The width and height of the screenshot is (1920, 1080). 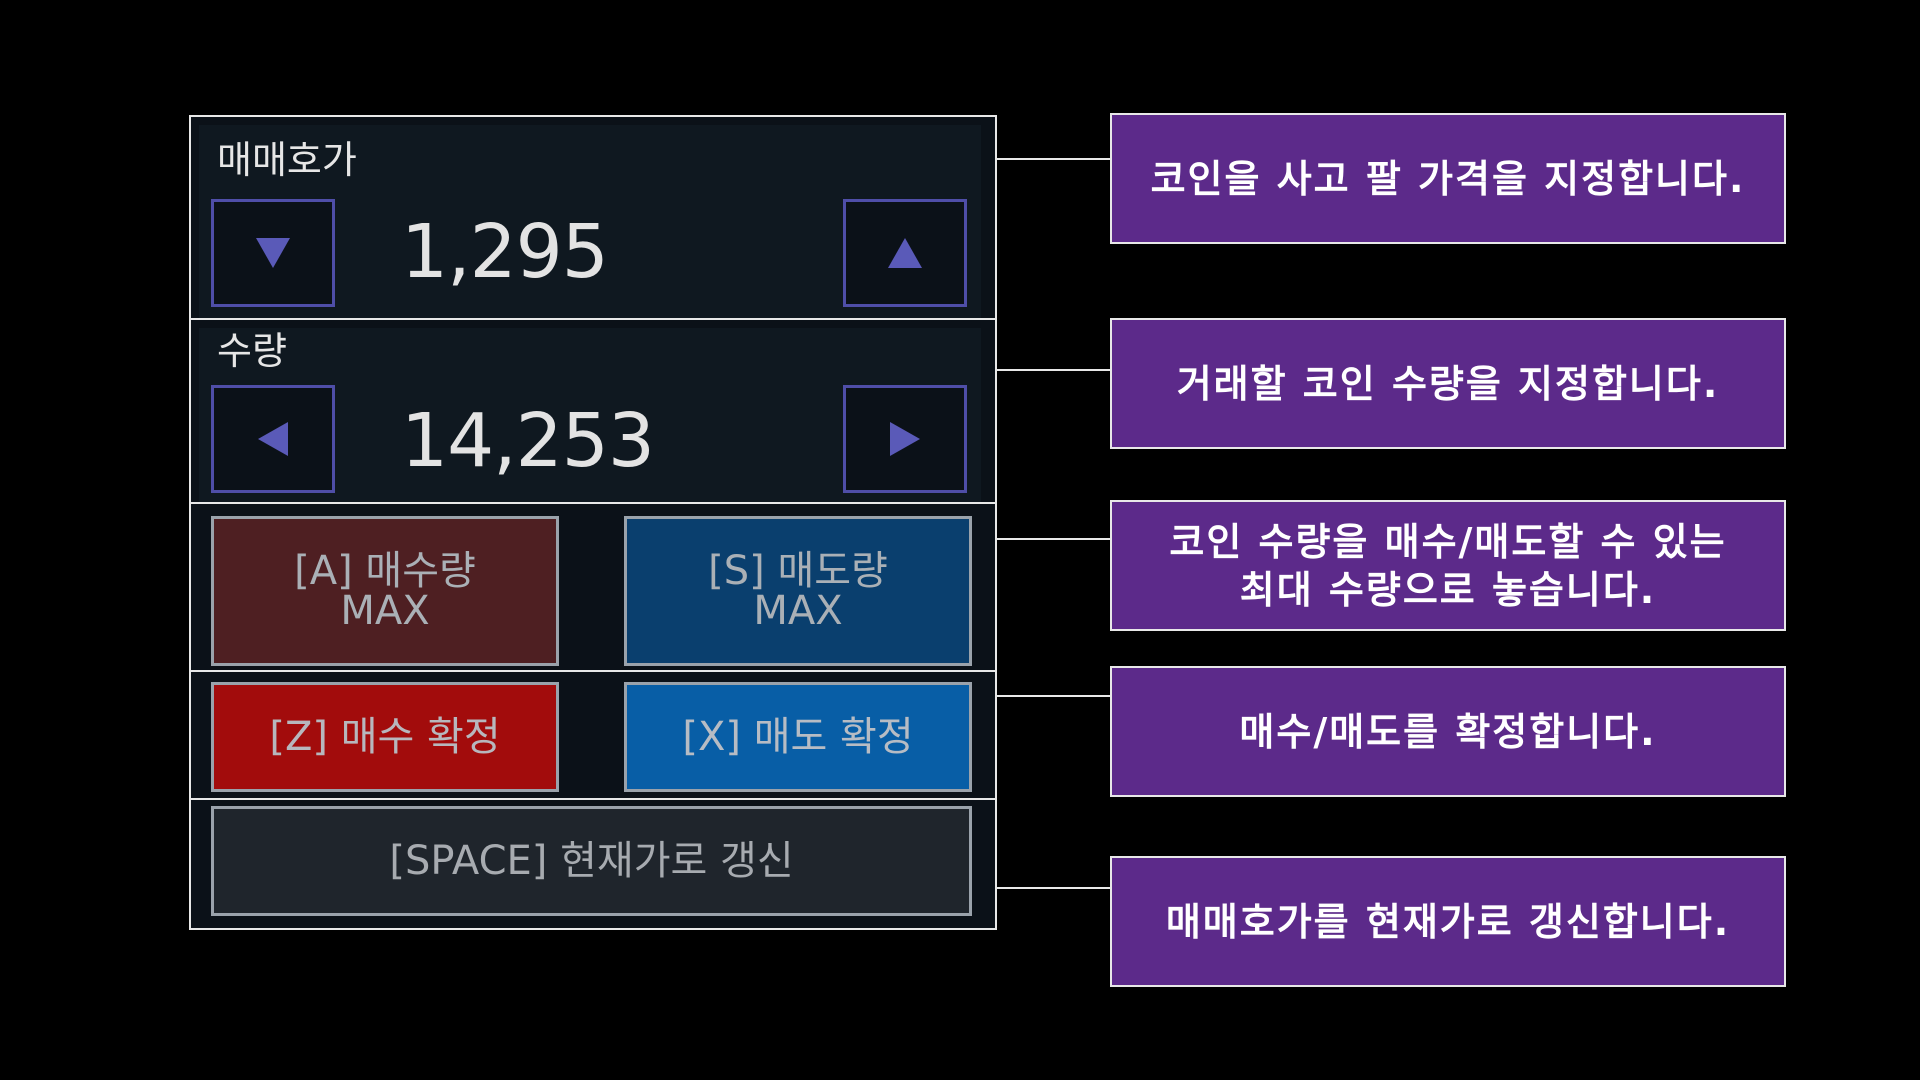 I want to click on sell-confirm-button: [X] 매도 확정, so click(x=798, y=737).